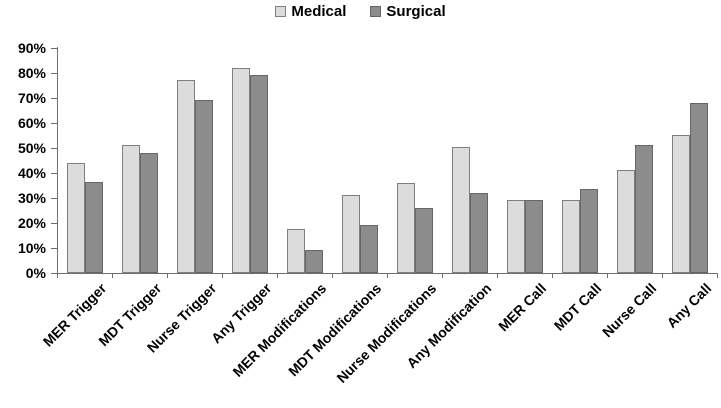  I want to click on legend-label-surgical: Surgical, so click(416, 11).